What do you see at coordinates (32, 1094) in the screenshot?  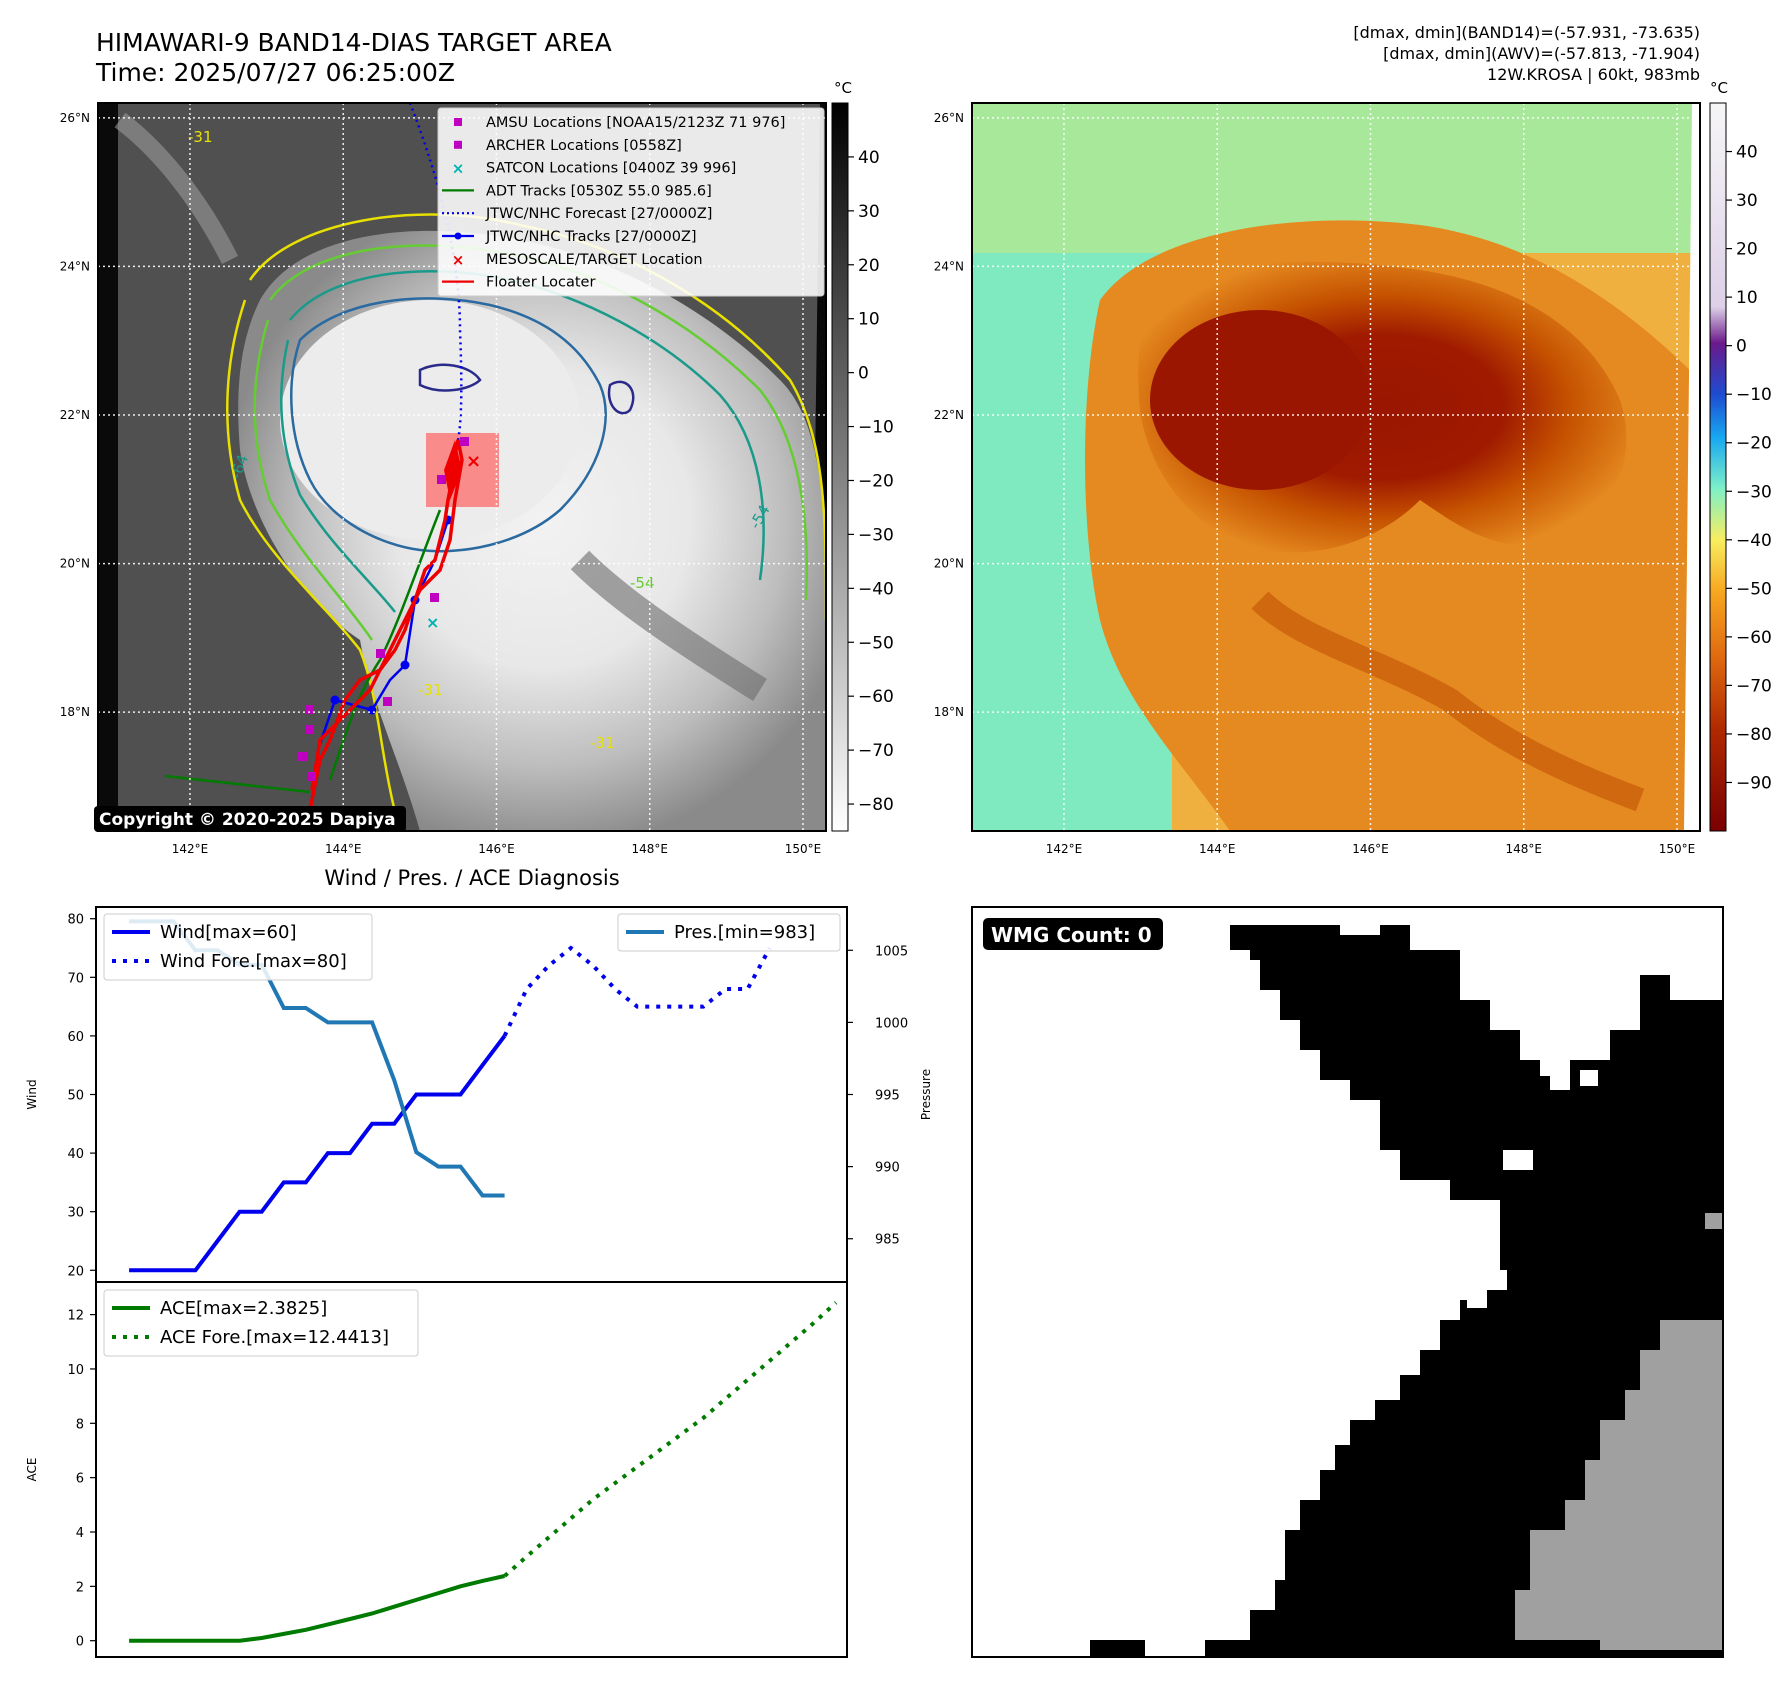 I see `y-axis-label: Wind` at bounding box center [32, 1094].